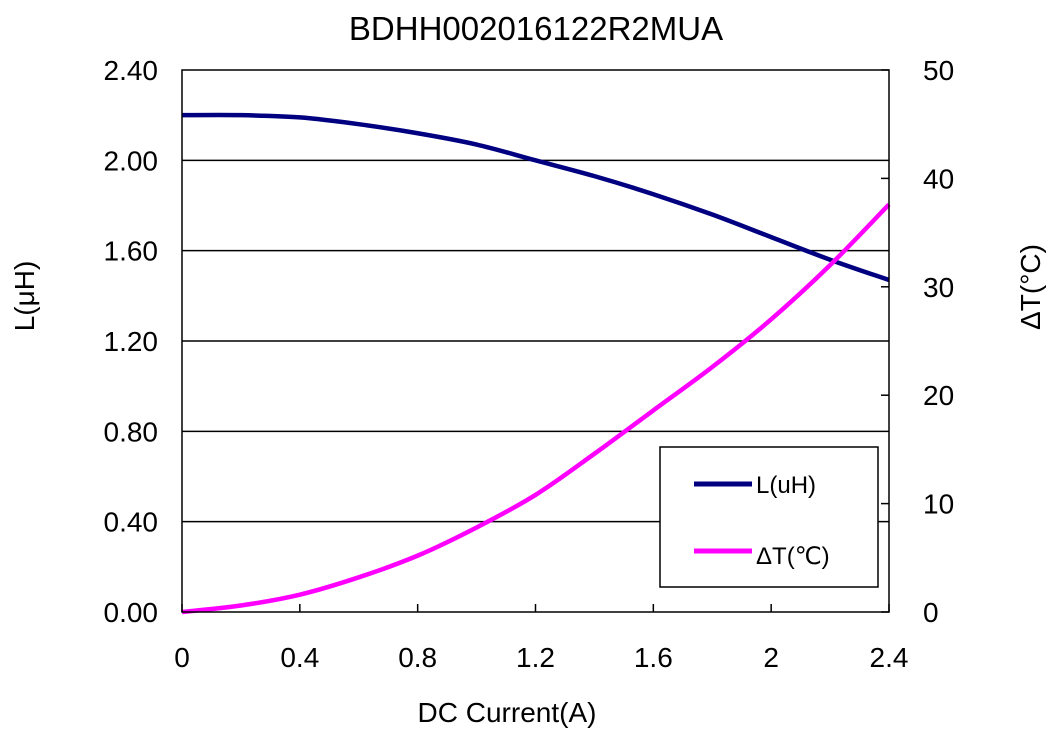  Describe the element at coordinates (535, 657) in the screenshot. I see `x-tick-label: 1.2` at that location.